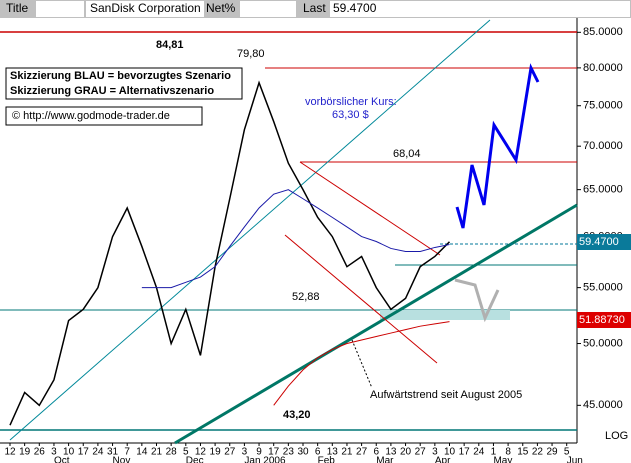  Describe the element at coordinates (446, 395) in the screenshot. I see `annotation: Aufwärtstrend seit August 2005` at that location.